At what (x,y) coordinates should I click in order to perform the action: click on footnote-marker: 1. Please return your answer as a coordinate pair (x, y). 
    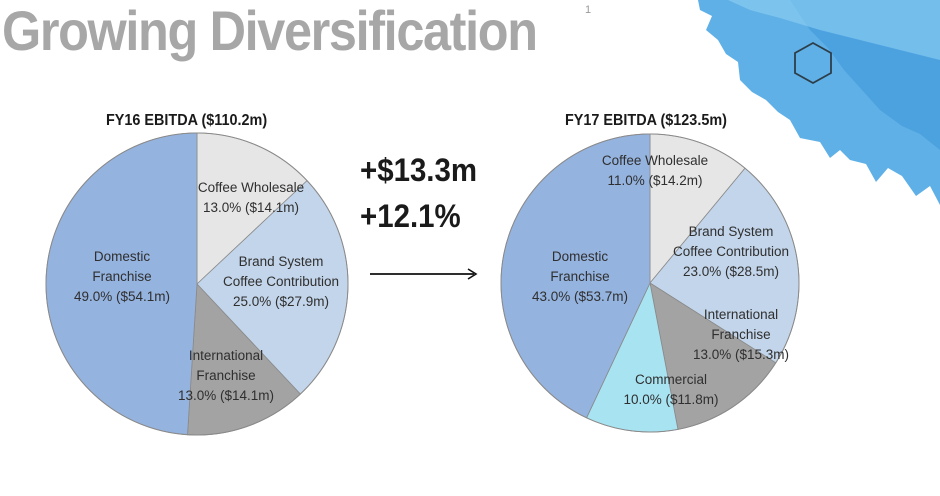
    Looking at the image, I should click on (588, 10).